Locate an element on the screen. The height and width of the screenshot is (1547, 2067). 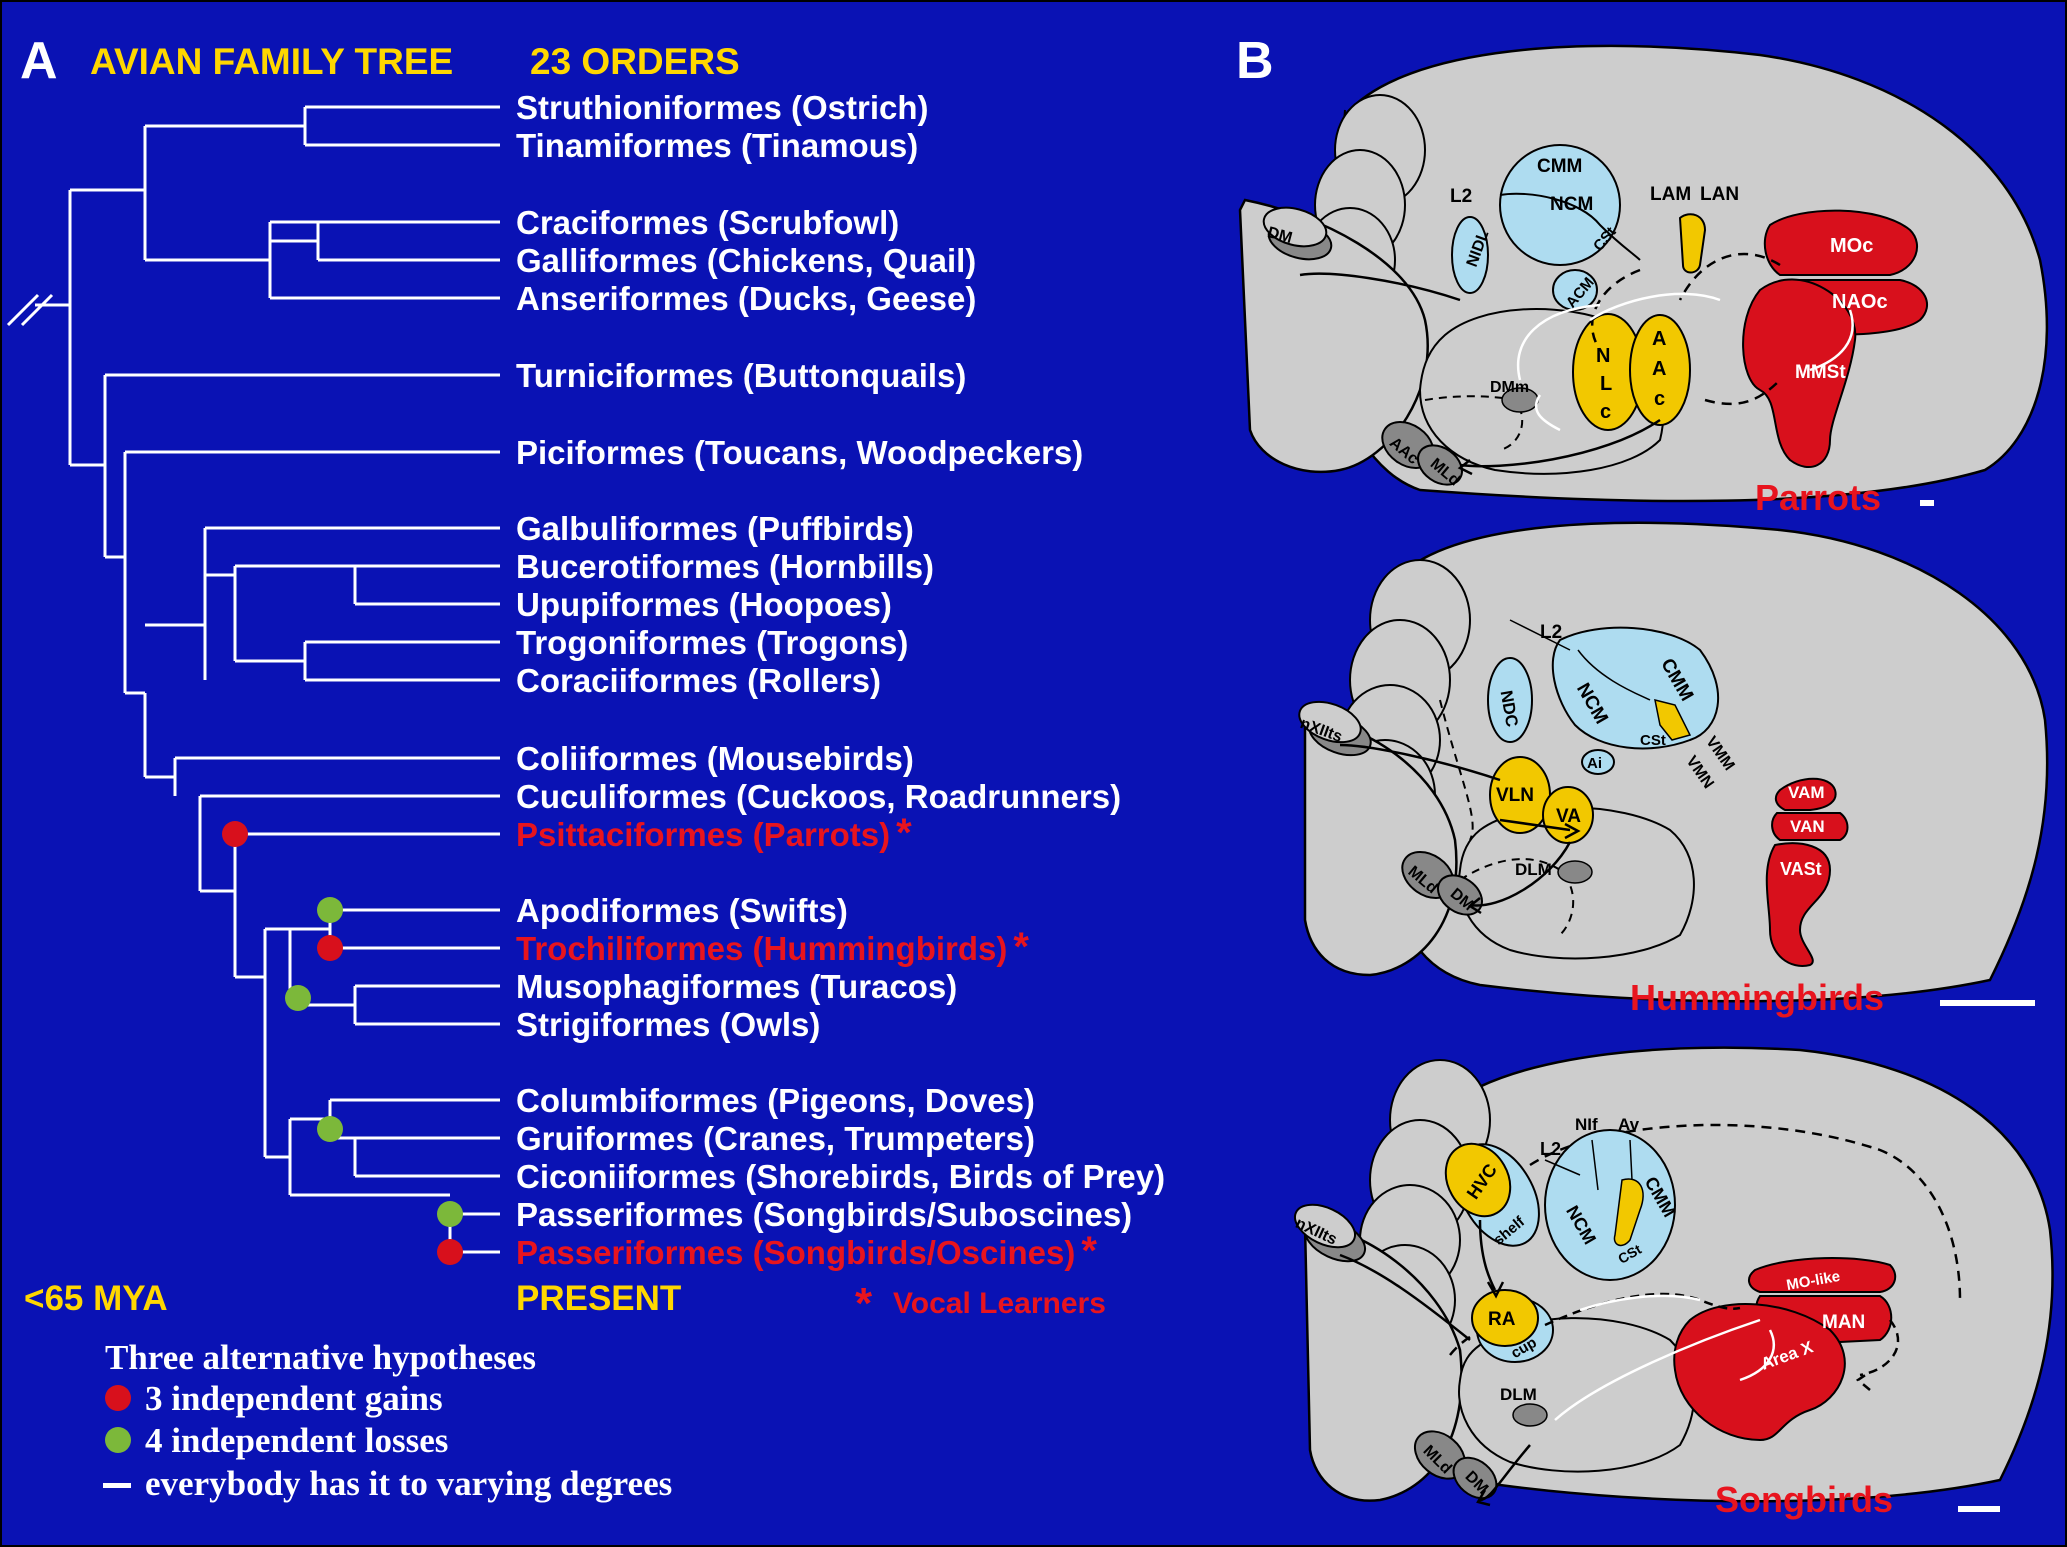
taxon-label: Anseriformes (Ducks, Geese) is located at coordinates (746, 298).